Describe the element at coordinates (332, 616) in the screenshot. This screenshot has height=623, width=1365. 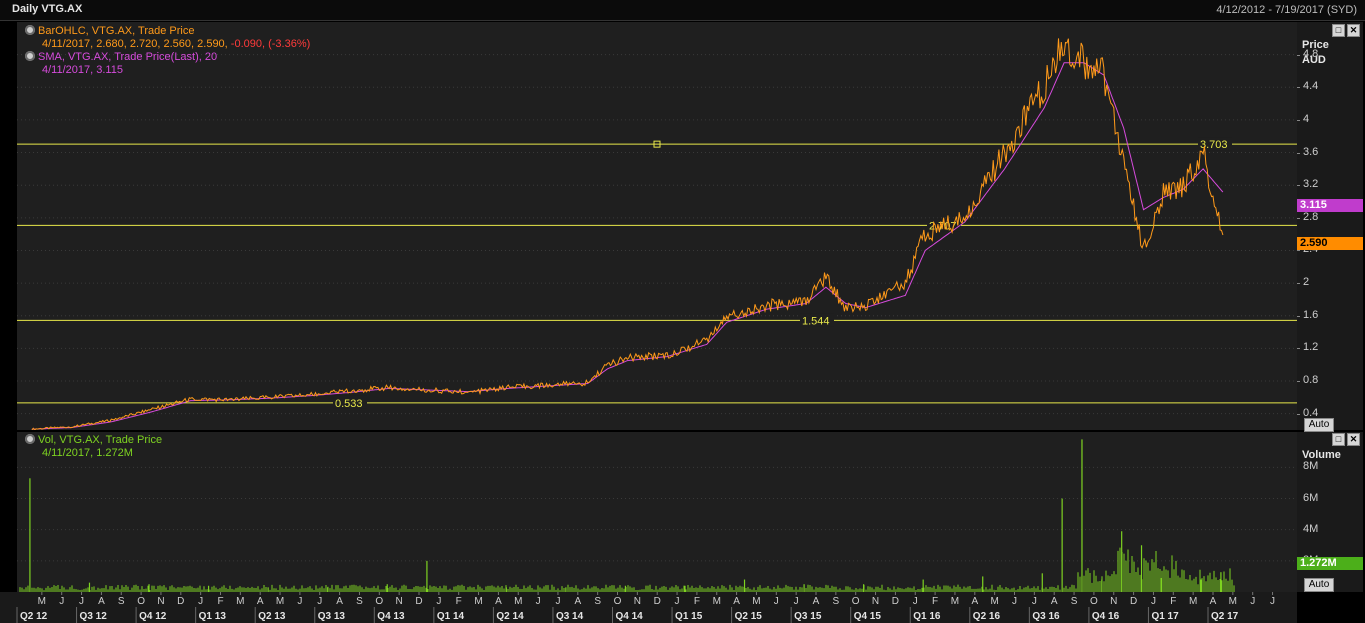
I see `quarter-label: Q3 13` at that location.